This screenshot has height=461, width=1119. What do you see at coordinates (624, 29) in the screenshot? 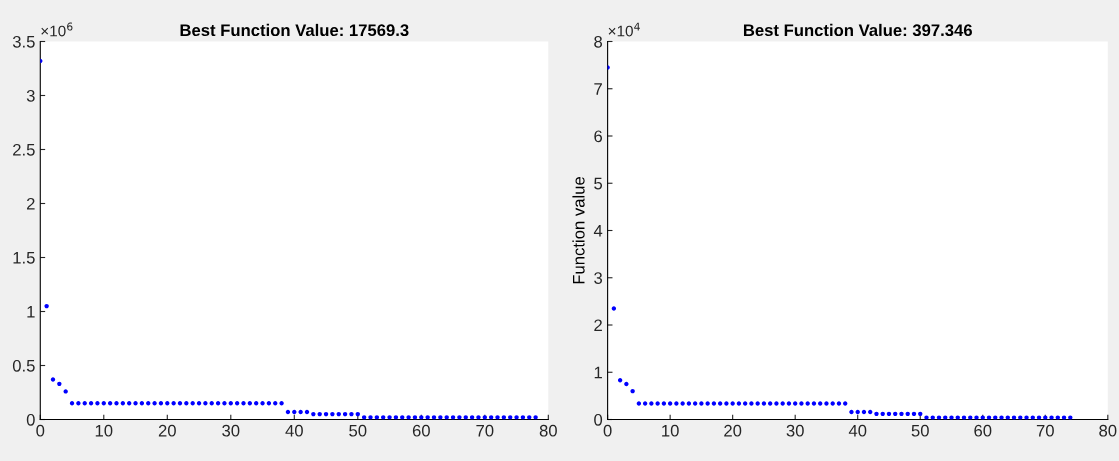
I see `text: ×10$^{4}$` at bounding box center [624, 29].